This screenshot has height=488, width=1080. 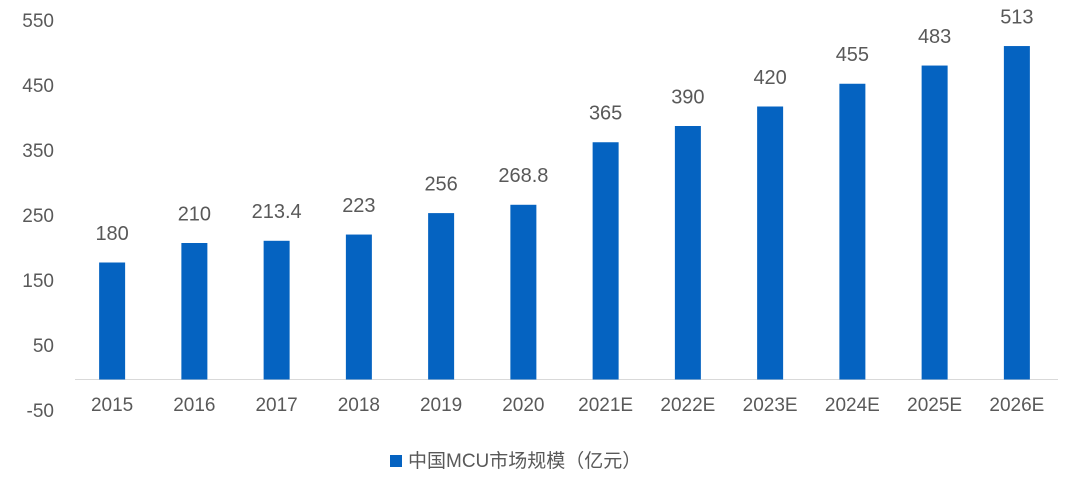 I want to click on x-tick-label: 2016, so click(x=194, y=405).